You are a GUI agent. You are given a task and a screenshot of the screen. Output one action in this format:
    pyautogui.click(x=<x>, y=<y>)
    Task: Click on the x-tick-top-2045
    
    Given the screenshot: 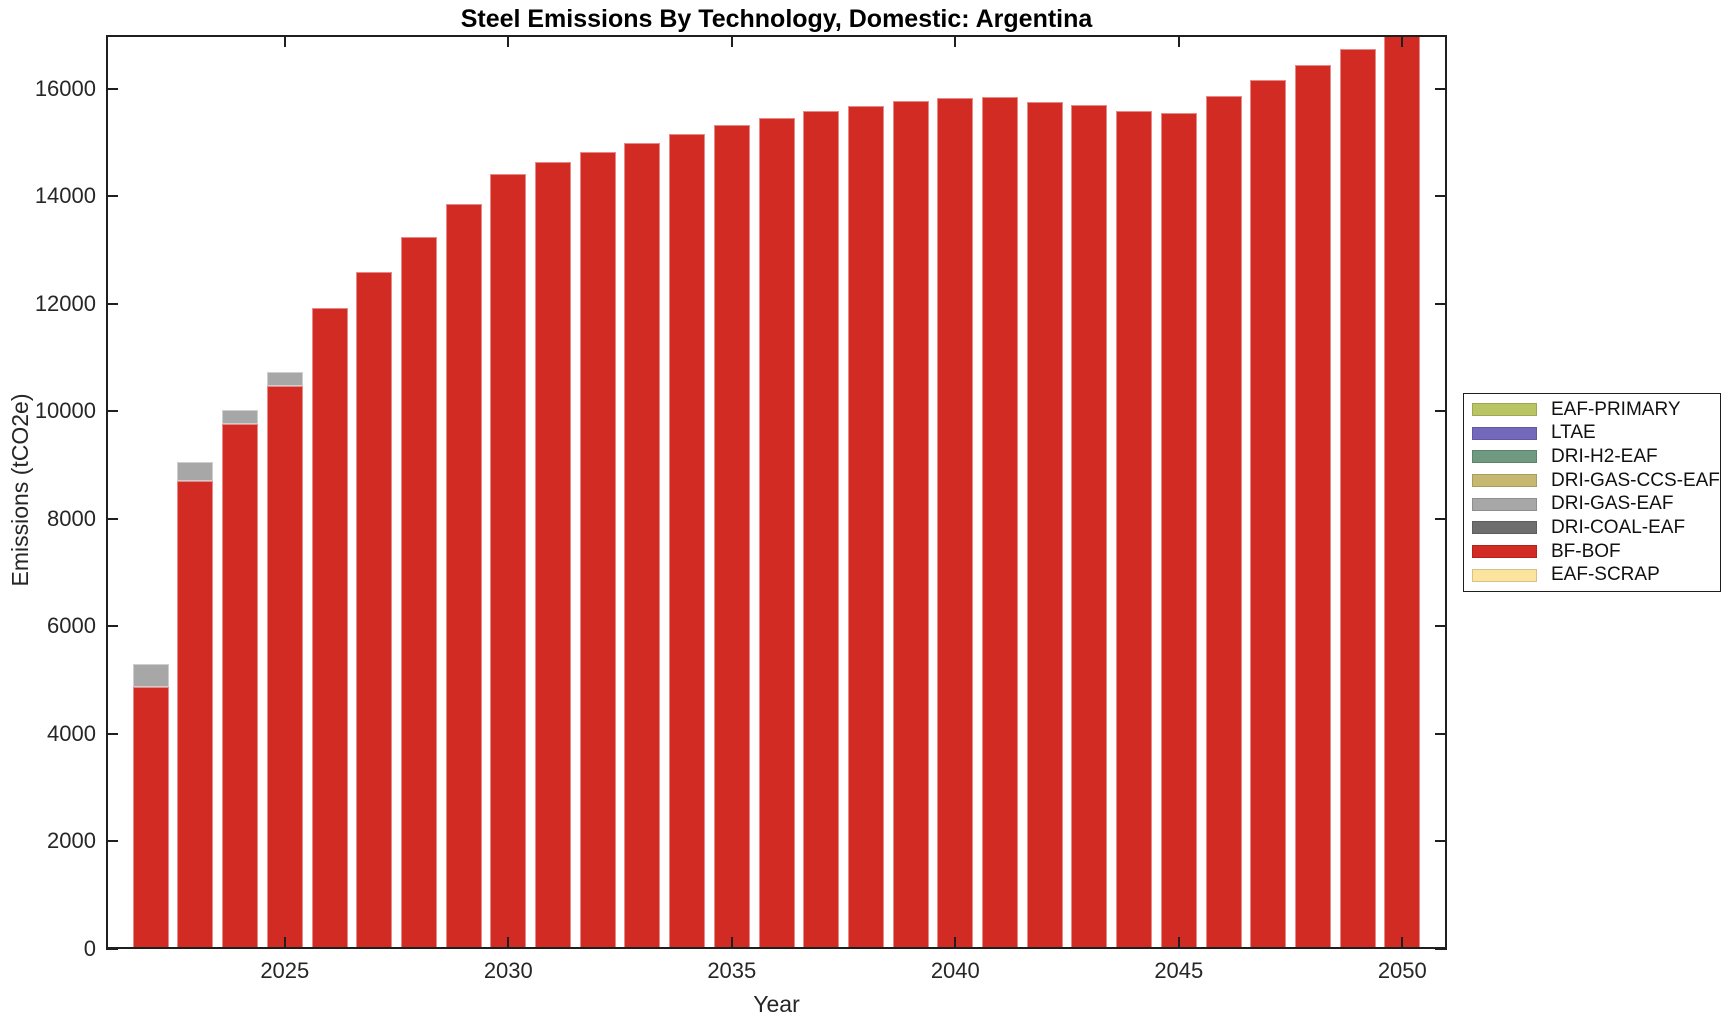 What is the action you would take?
    pyautogui.click(x=1178, y=41)
    